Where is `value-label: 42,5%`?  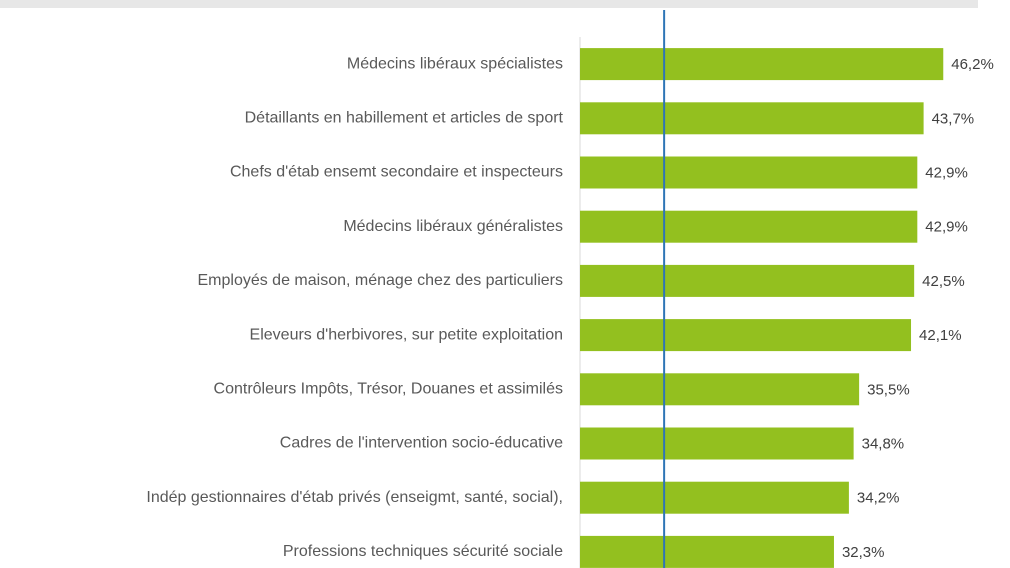 value-label: 42,5% is located at coordinates (943, 281).